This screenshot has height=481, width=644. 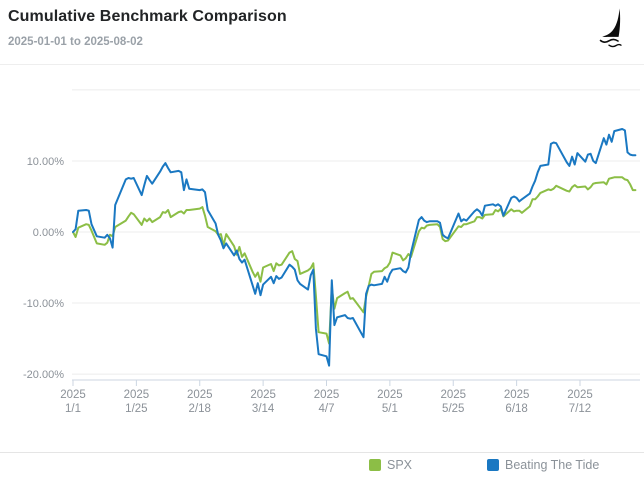 I want to click on legend-label-spx: SPX, so click(x=400, y=465).